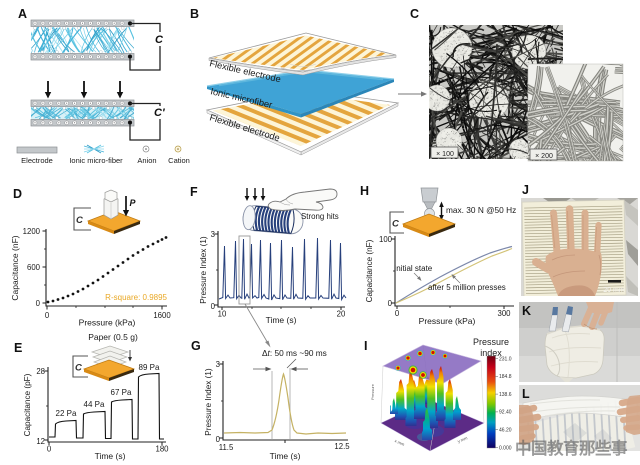 Image resolution: width=640 pixels, height=465 pixels. Describe the element at coordinates (526, 311) in the screenshot. I see `svg-text: K` at that location.